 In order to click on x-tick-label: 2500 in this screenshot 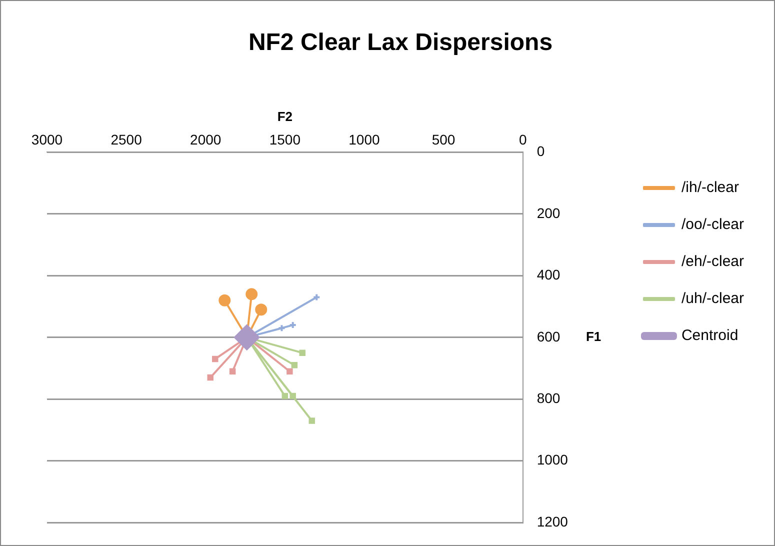, I will do `click(126, 140)`.